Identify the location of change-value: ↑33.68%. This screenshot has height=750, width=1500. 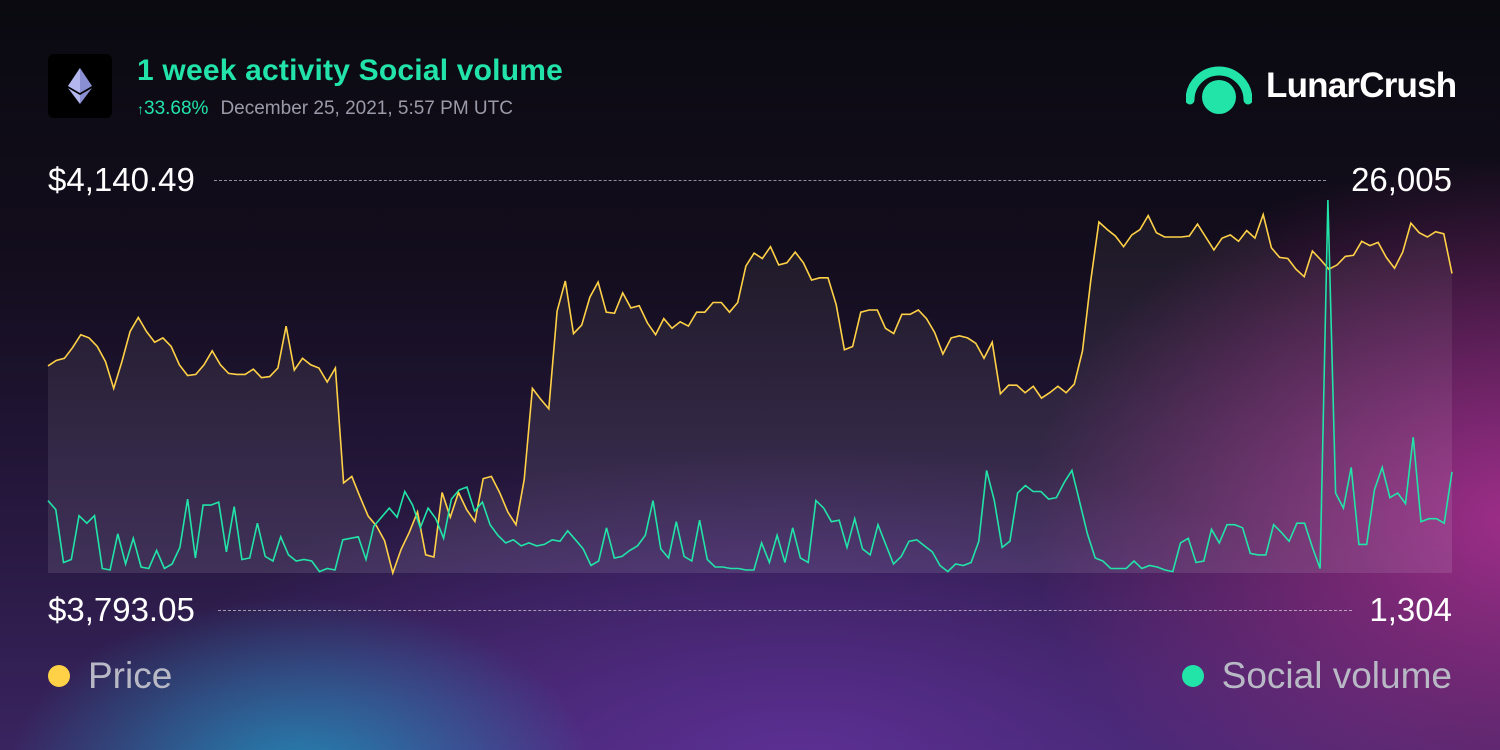
(173, 108).